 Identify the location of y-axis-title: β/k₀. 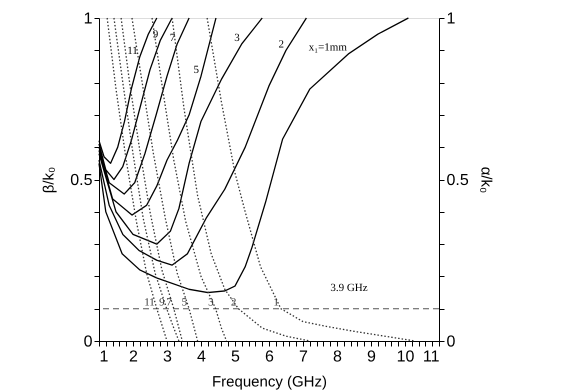
(49, 180).